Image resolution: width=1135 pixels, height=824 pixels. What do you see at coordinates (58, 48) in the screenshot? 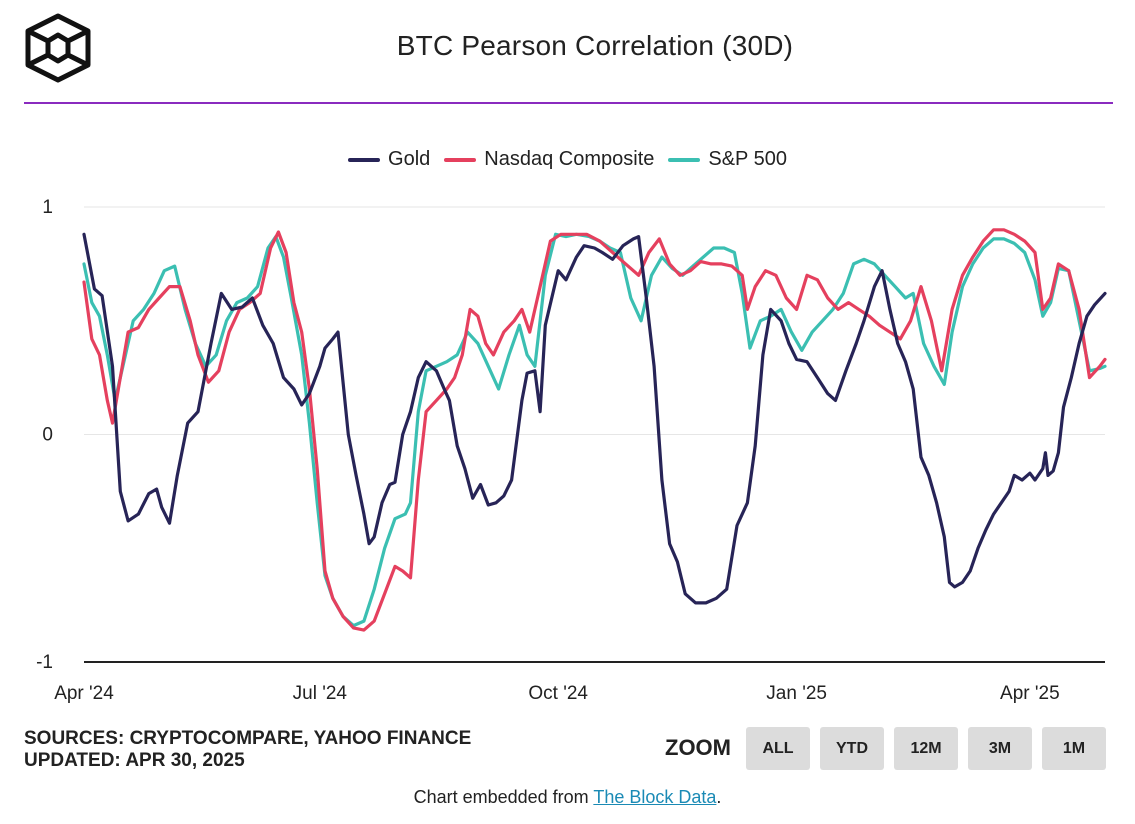
I see `cube-logo-icon` at bounding box center [58, 48].